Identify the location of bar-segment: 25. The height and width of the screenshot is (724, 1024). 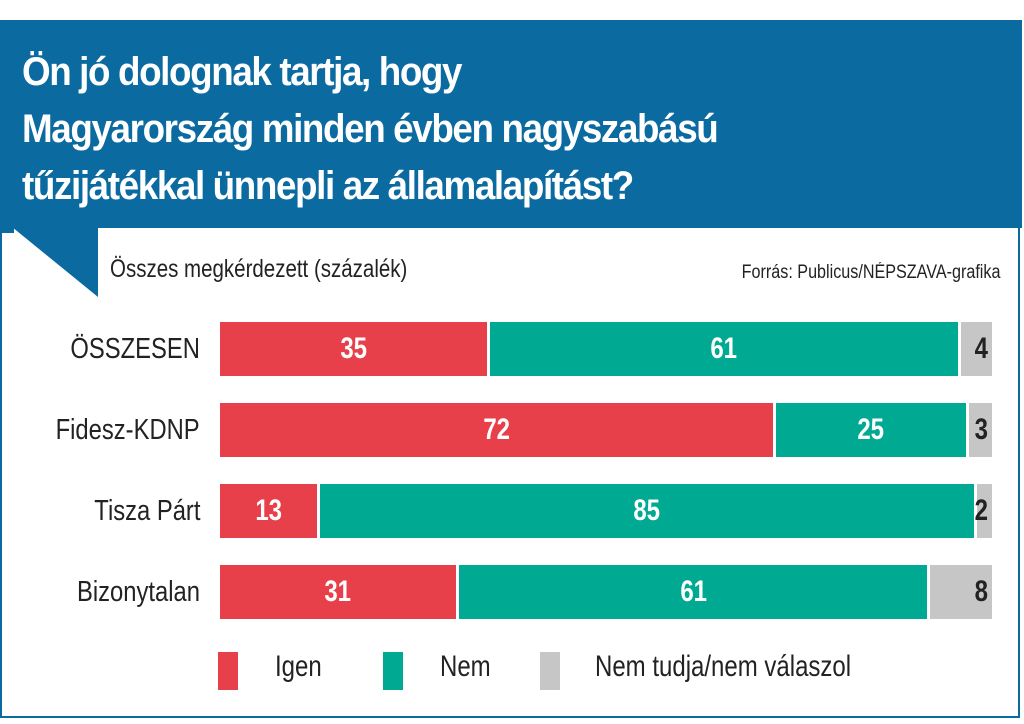
(870, 430).